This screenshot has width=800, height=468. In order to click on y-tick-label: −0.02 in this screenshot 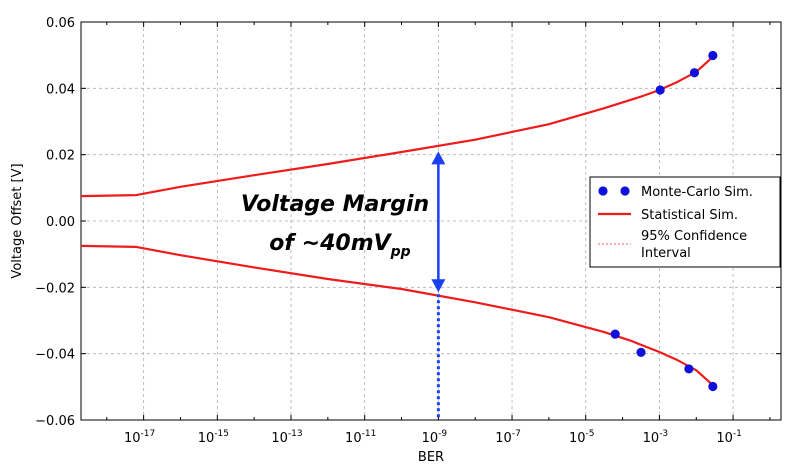, I will do `click(55, 288)`.